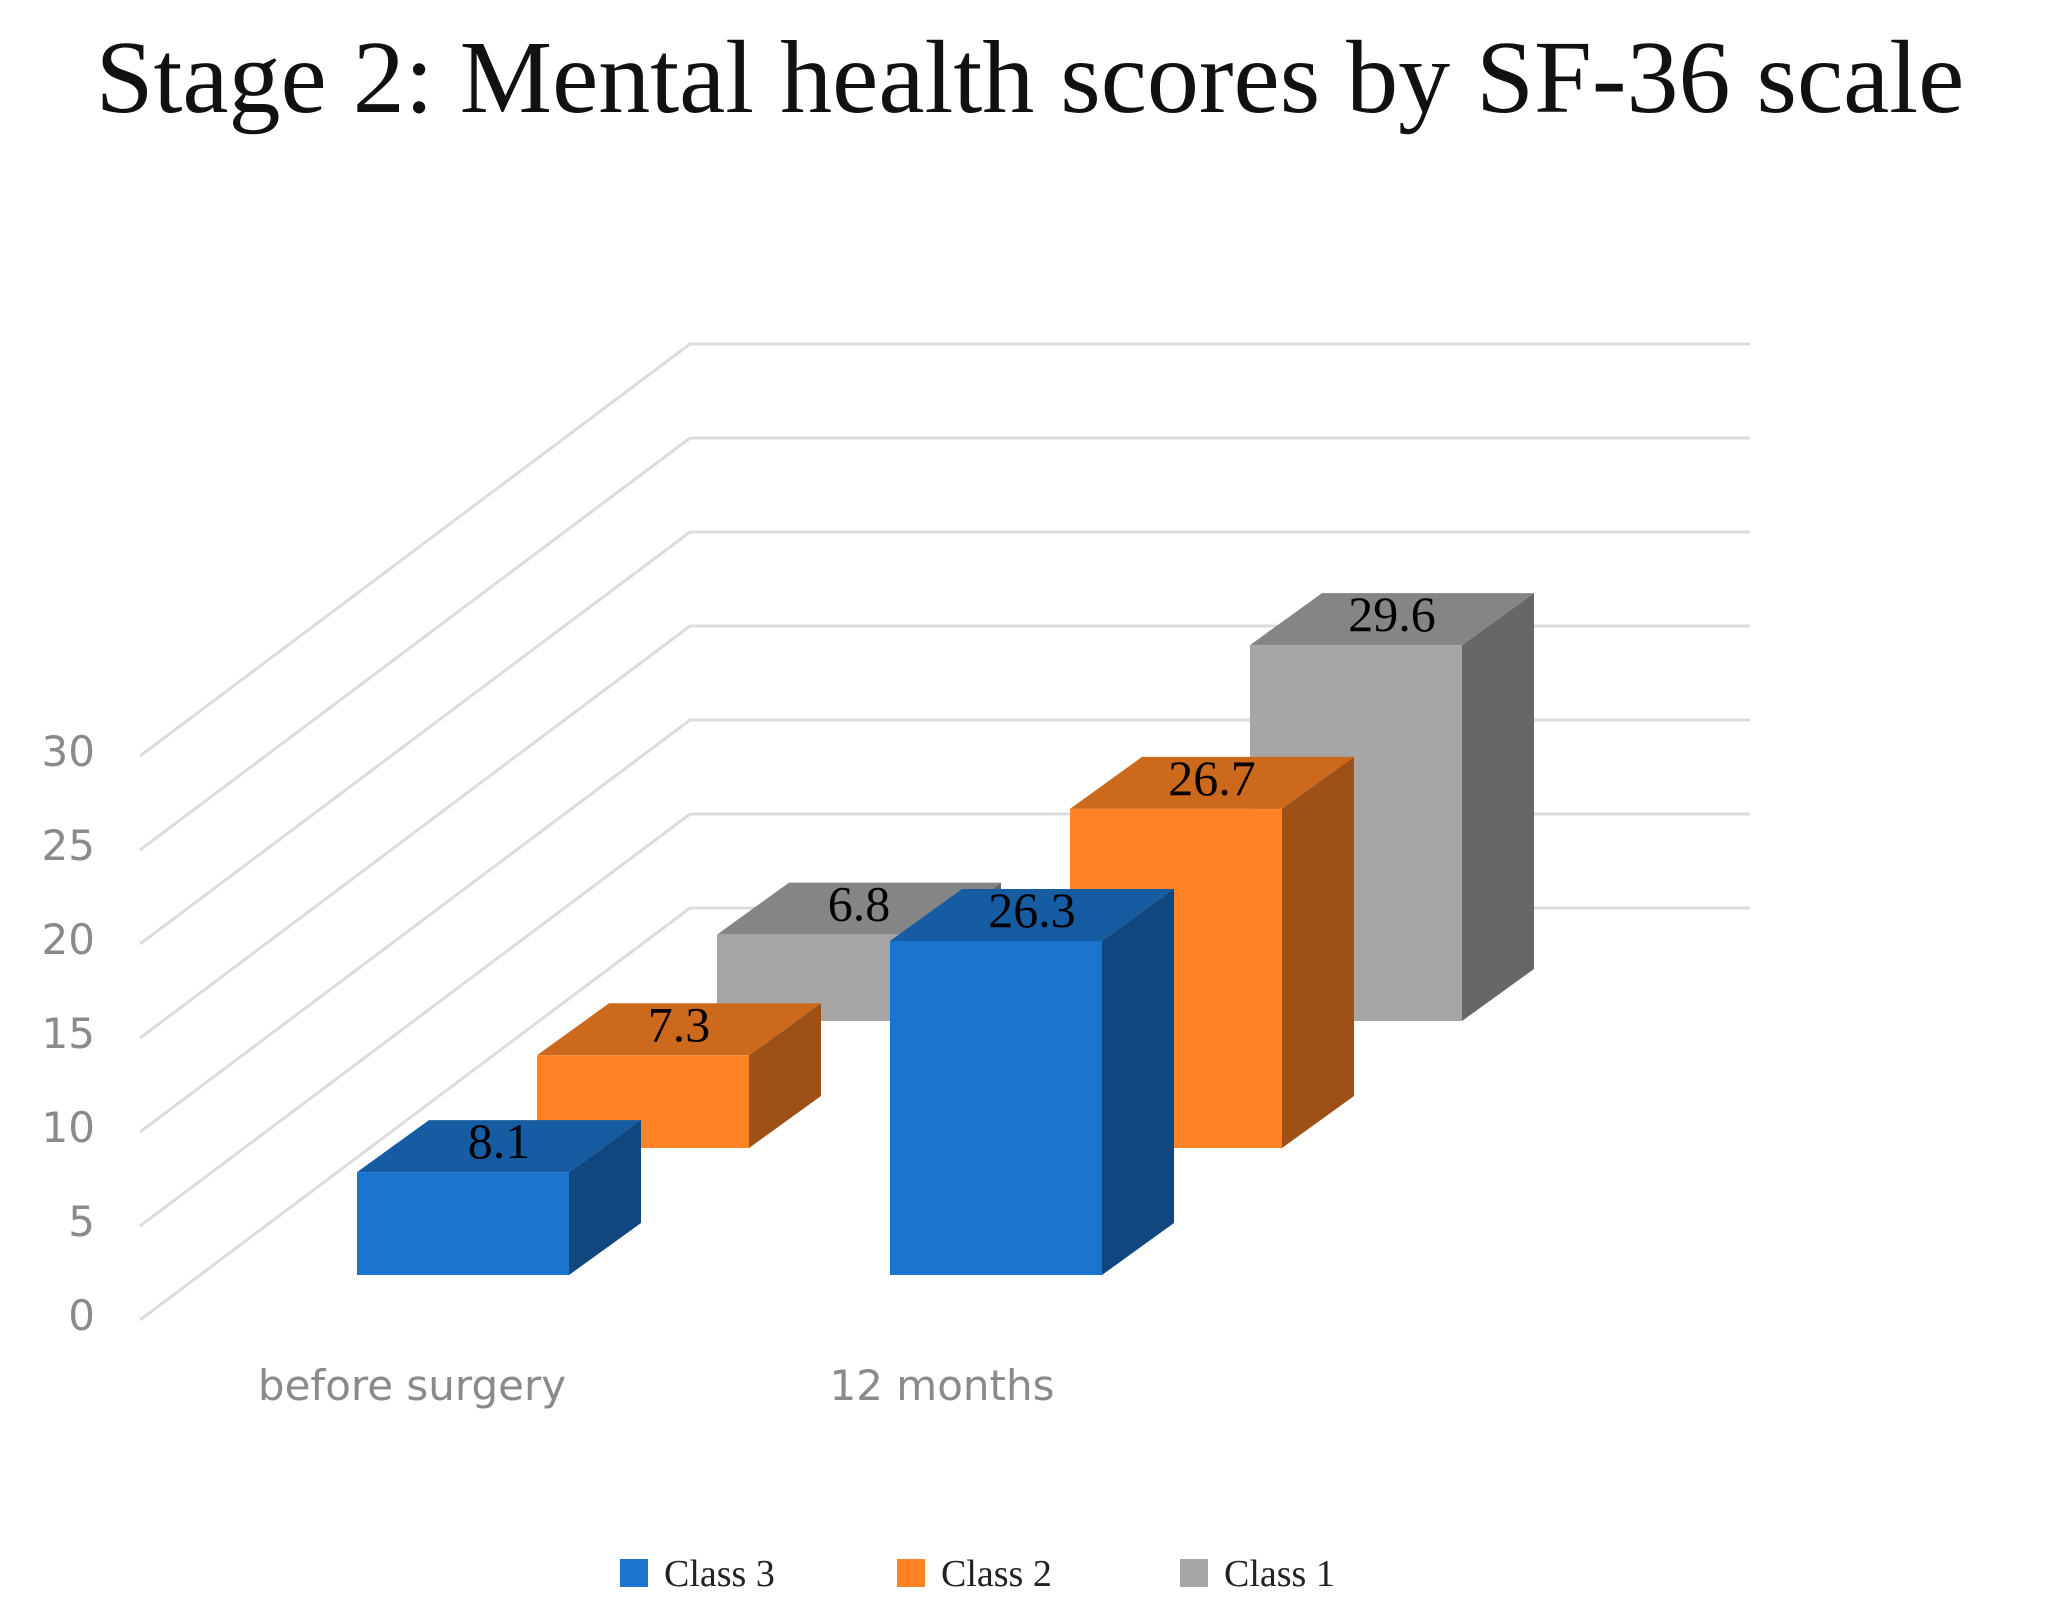 The image size is (2060, 1601). Describe the element at coordinates (679, 1024) in the screenshot. I see `data-label: 7.3` at that location.